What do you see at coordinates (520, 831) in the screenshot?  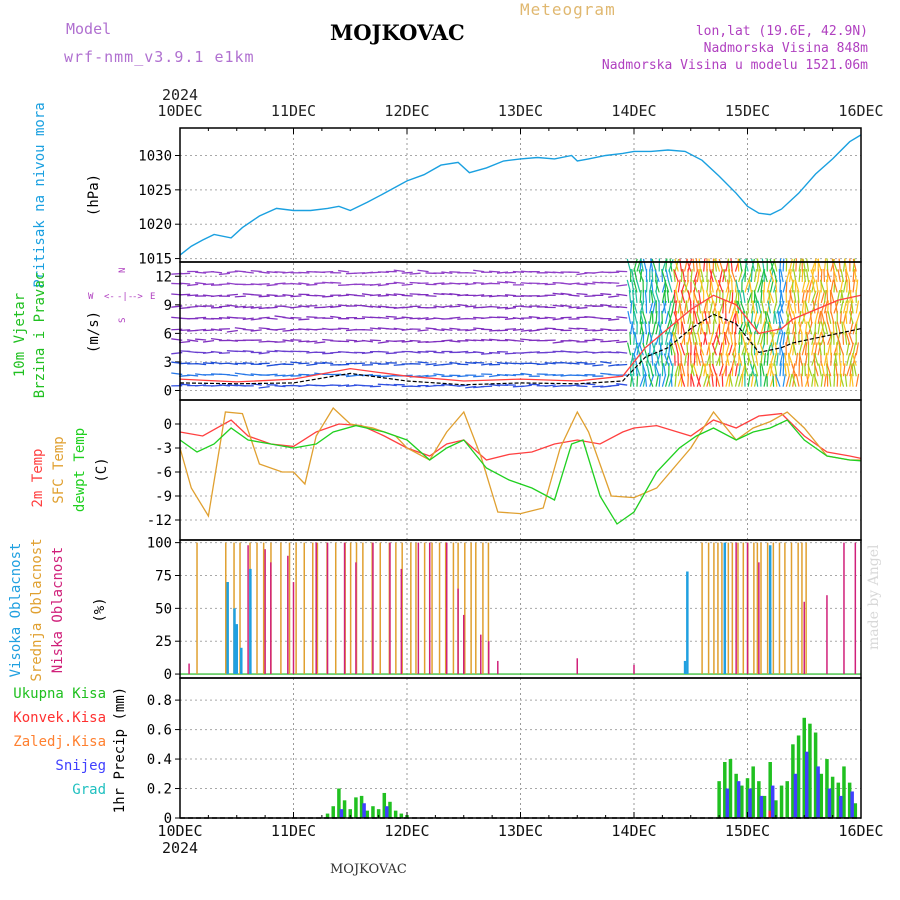 I see `x-tick-label-bottom: 13DEC` at bounding box center [520, 831].